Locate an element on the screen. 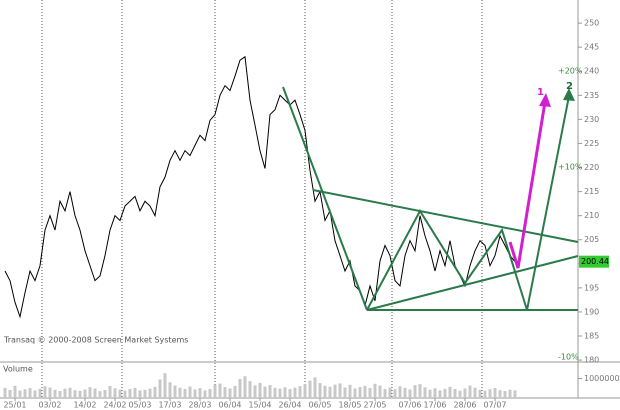  y-tick-label: 240 is located at coordinates (591, 71).